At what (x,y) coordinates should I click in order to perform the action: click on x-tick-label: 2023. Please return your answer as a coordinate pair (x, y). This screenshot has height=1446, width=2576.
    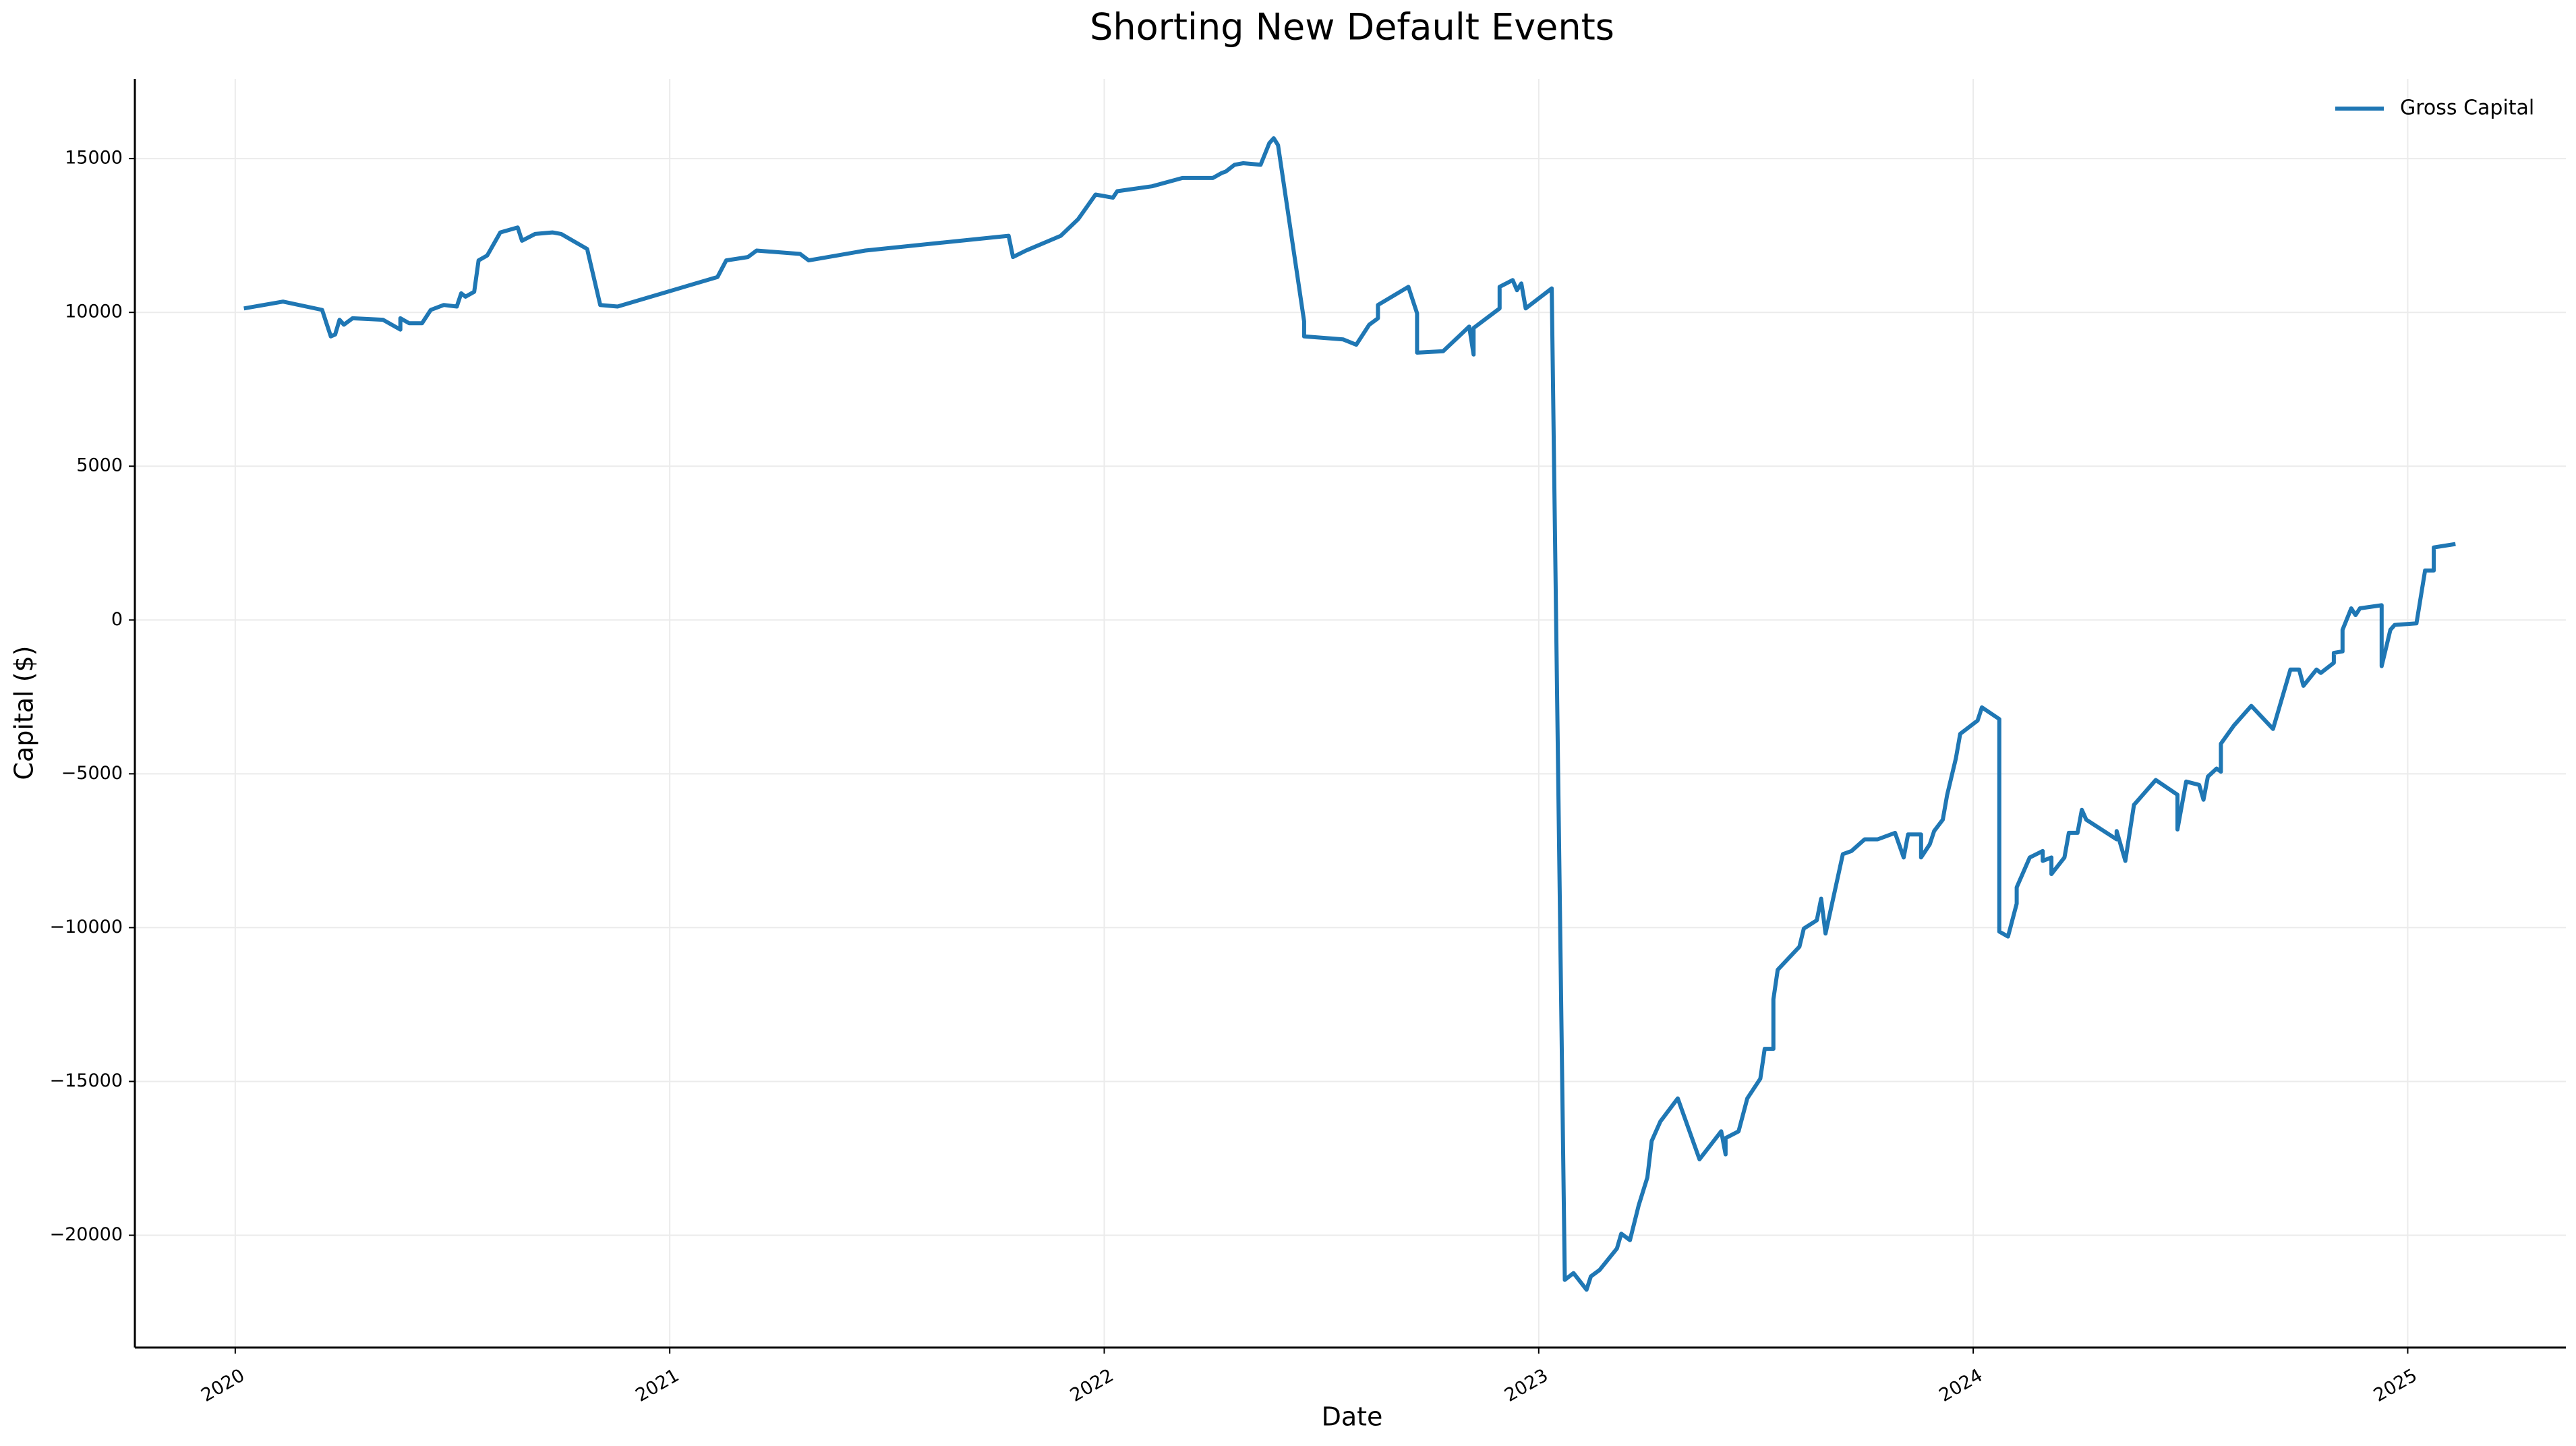
    Looking at the image, I should click on (1526, 1385).